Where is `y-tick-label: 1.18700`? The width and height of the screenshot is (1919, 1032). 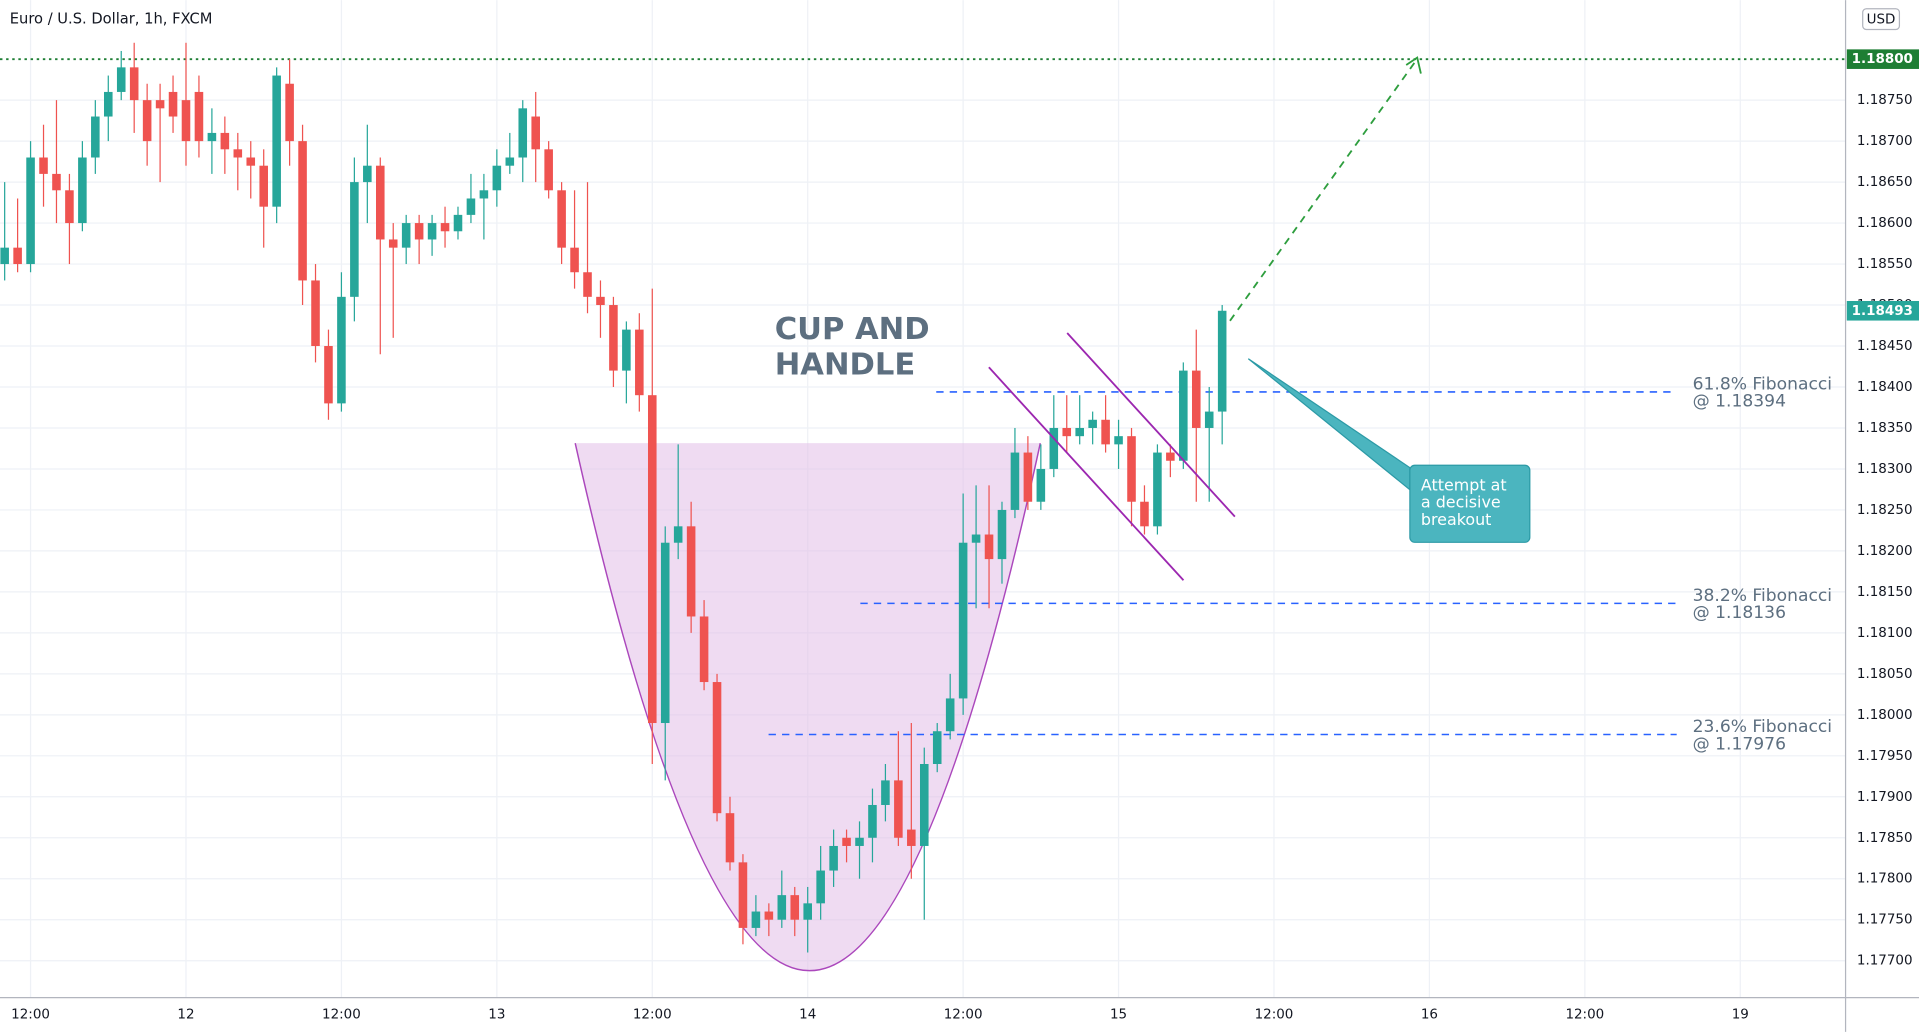
y-tick-label: 1.18700 is located at coordinates (1885, 141).